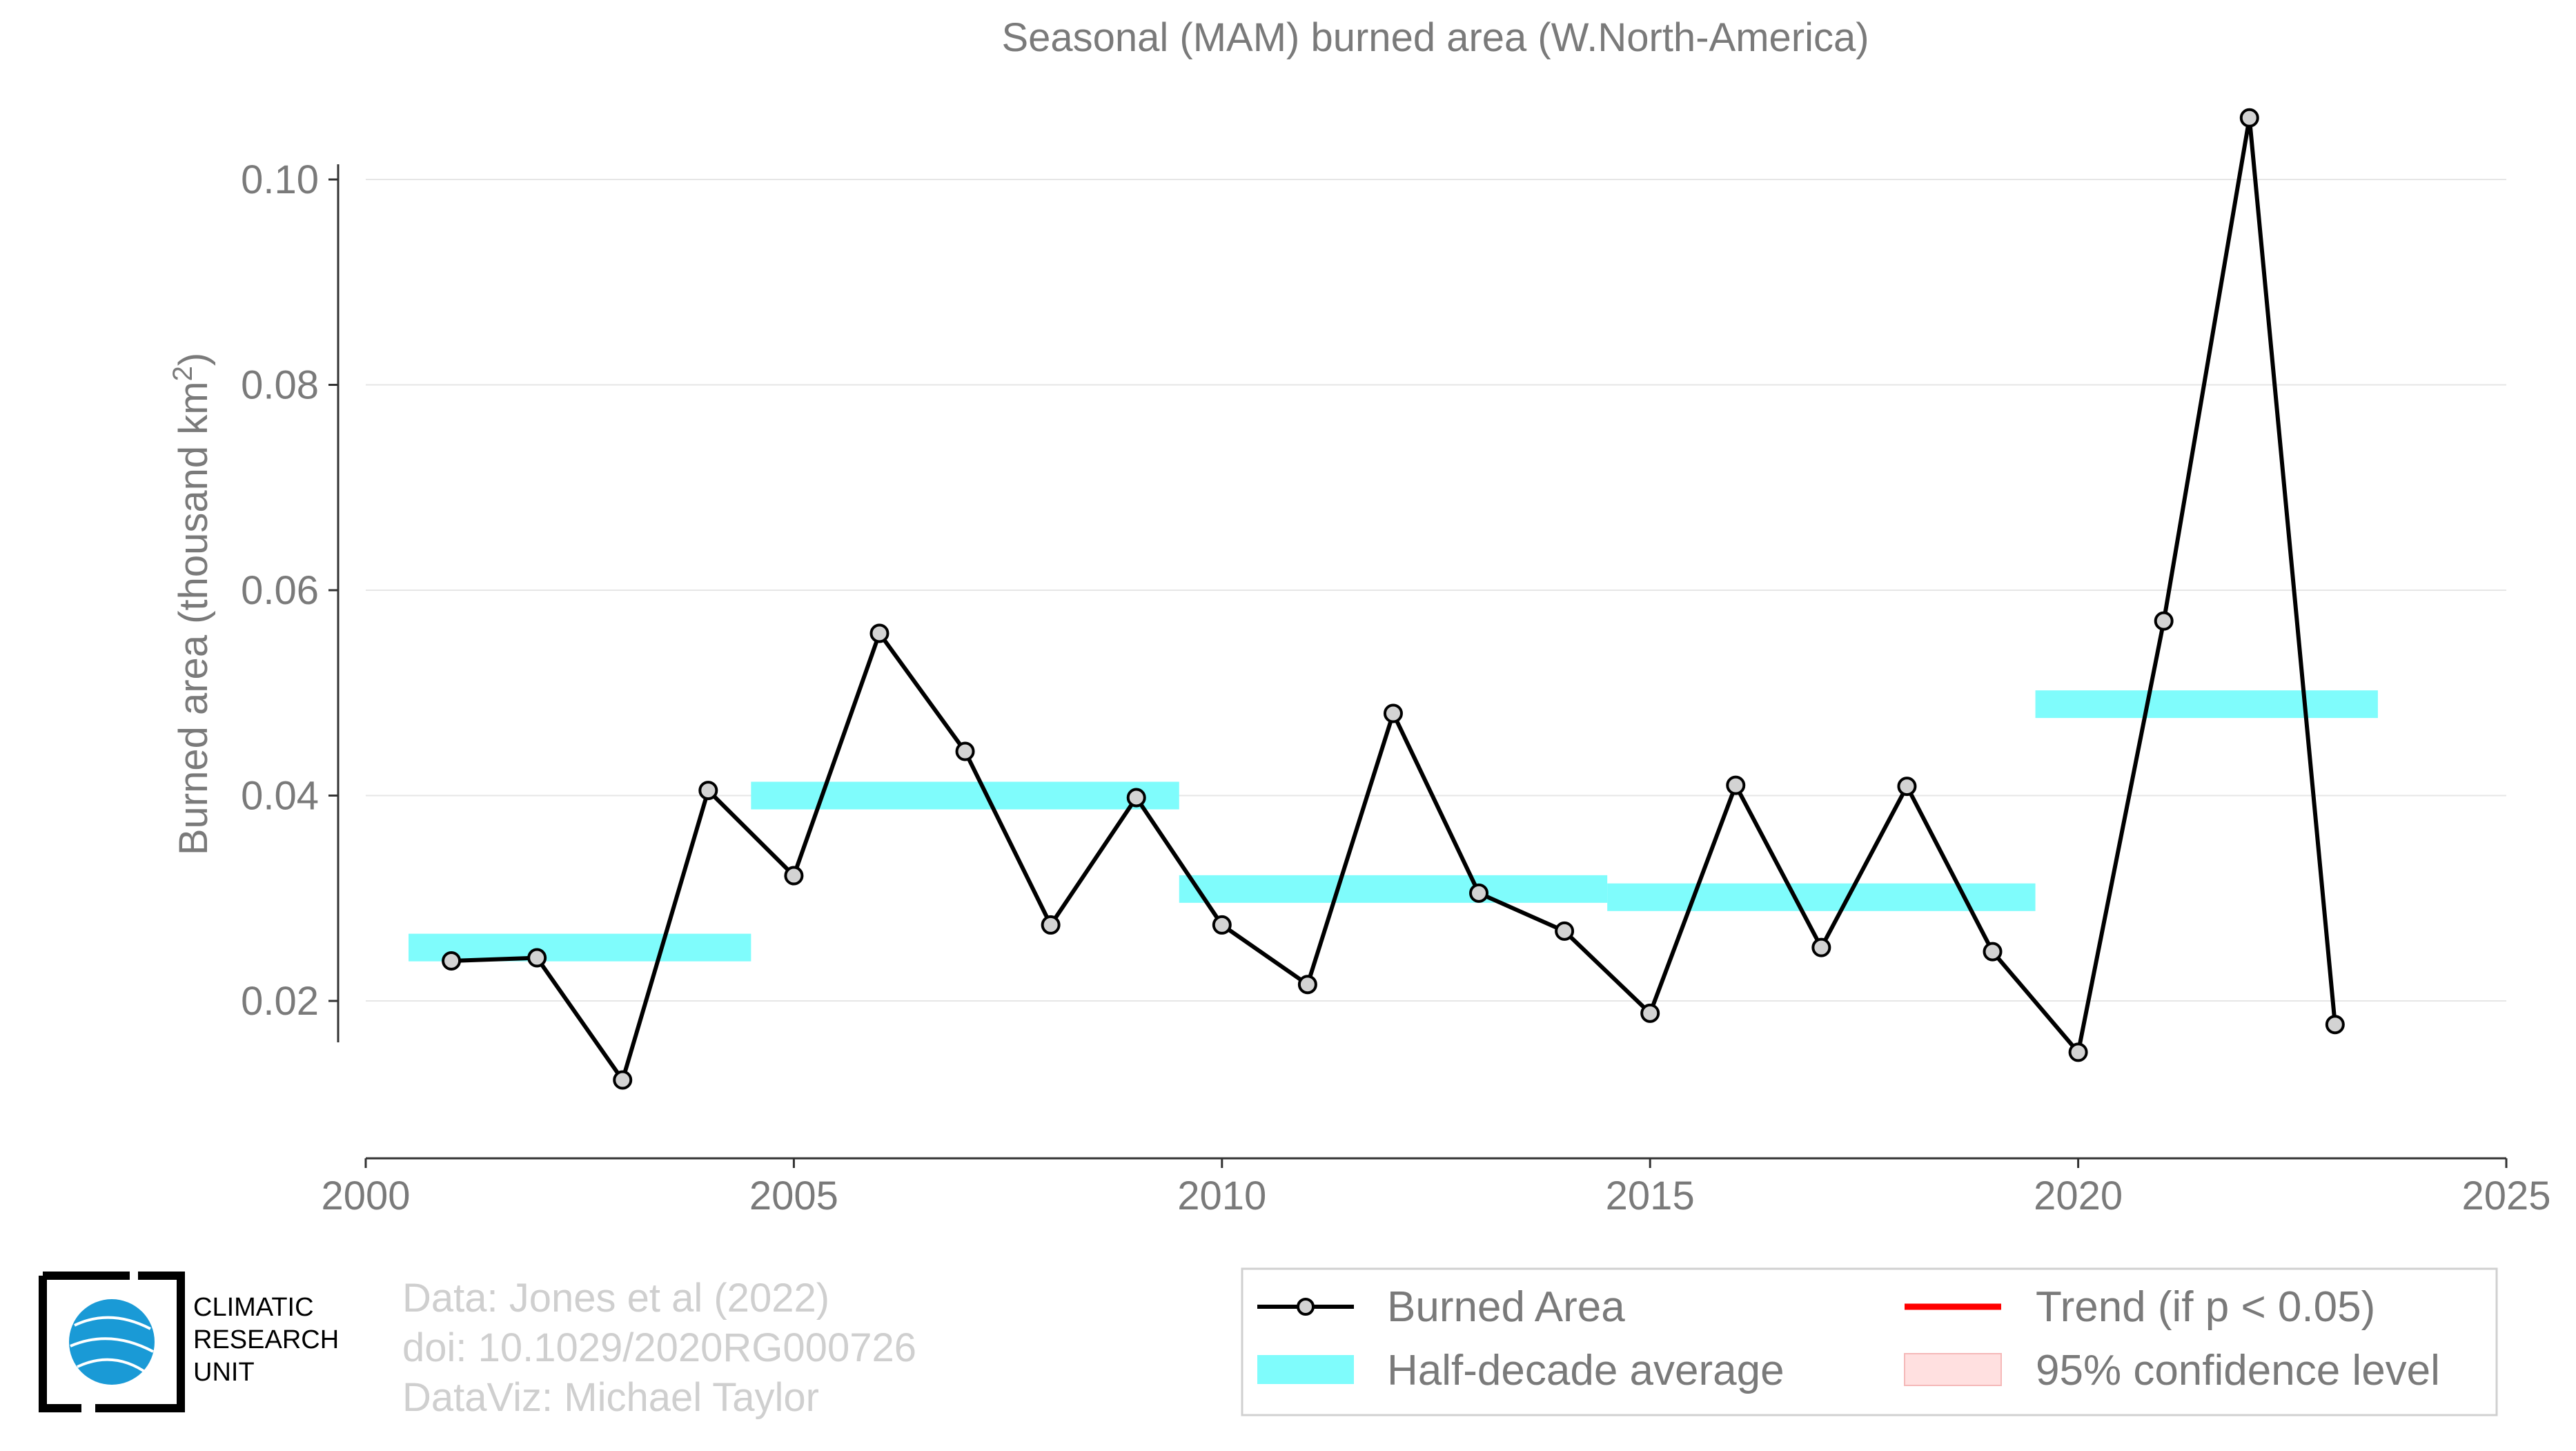 The width and height of the screenshot is (2576, 1451). What do you see at coordinates (224, 1373) in the screenshot?
I see `logo-line-3: UNIT` at bounding box center [224, 1373].